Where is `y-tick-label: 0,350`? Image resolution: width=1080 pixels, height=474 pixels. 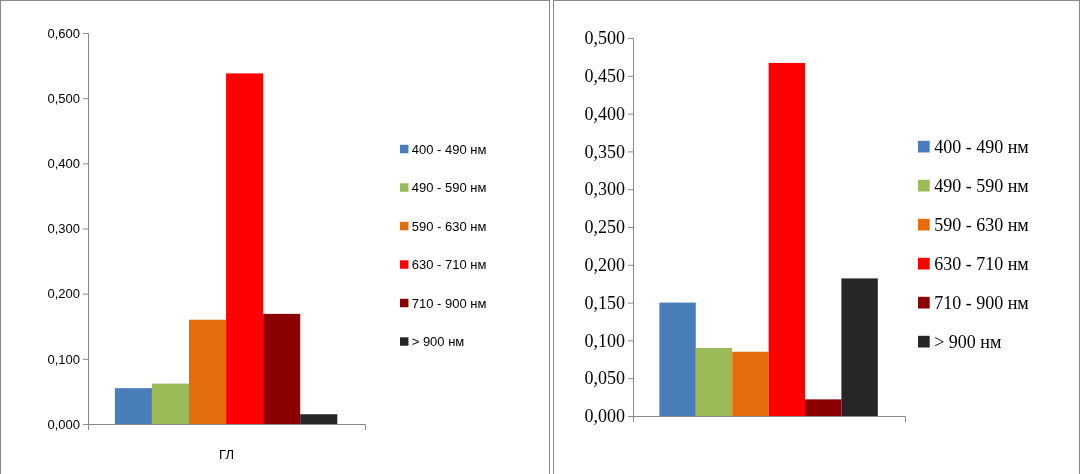 y-tick-label: 0,350 is located at coordinates (604, 151).